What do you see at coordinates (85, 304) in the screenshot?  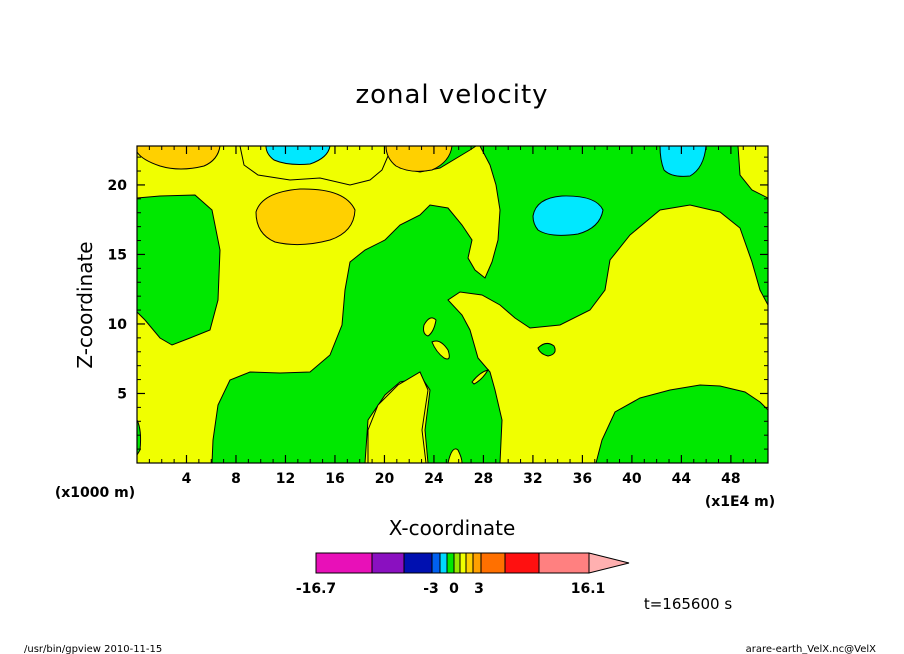 I see `y-axis-label: Z-coordinate` at bounding box center [85, 304].